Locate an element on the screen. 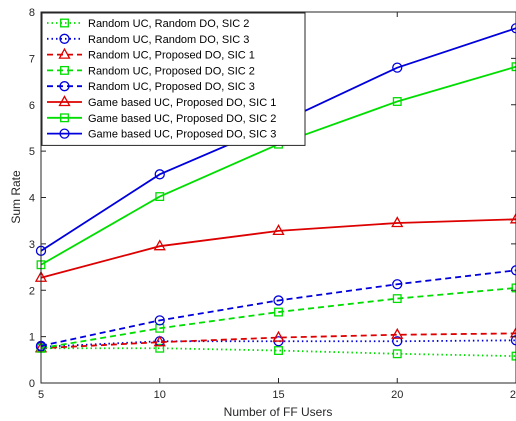  legend-entry: Game based UC, Proposed DO, SIC 2 is located at coordinates (161, 119).